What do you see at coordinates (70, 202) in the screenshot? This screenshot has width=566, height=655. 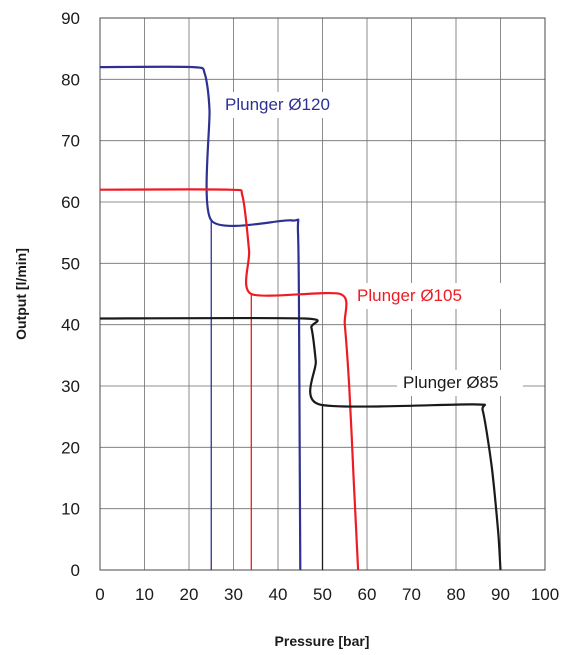 I see `y-tick-label: 60` at bounding box center [70, 202].